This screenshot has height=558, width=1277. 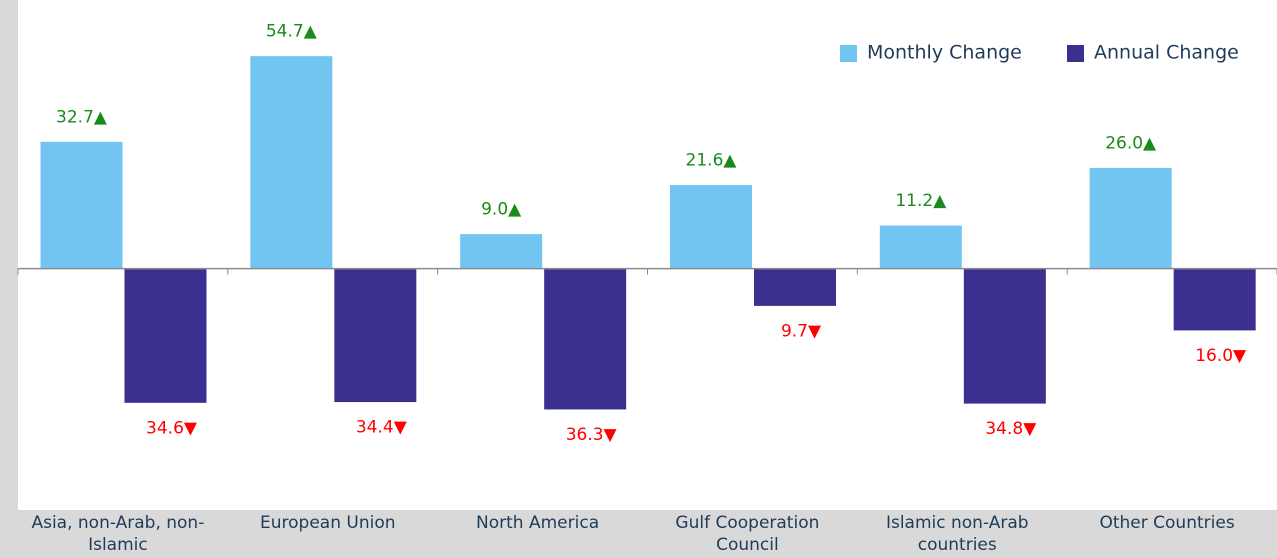 What do you see at coordinates (921, 201) in the screenshot?
I see `data-label: 11.2▲` at bounding box center [921, 201].